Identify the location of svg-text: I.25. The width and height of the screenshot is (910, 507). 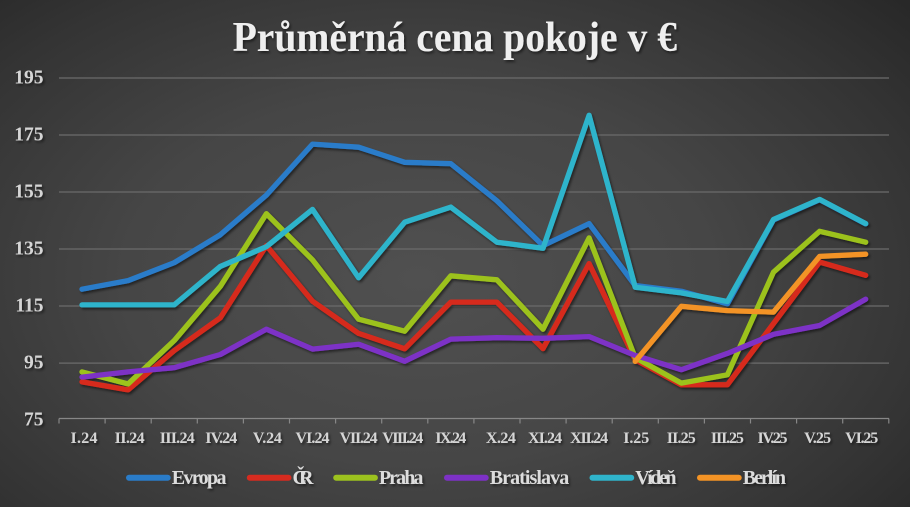
(636, 438).